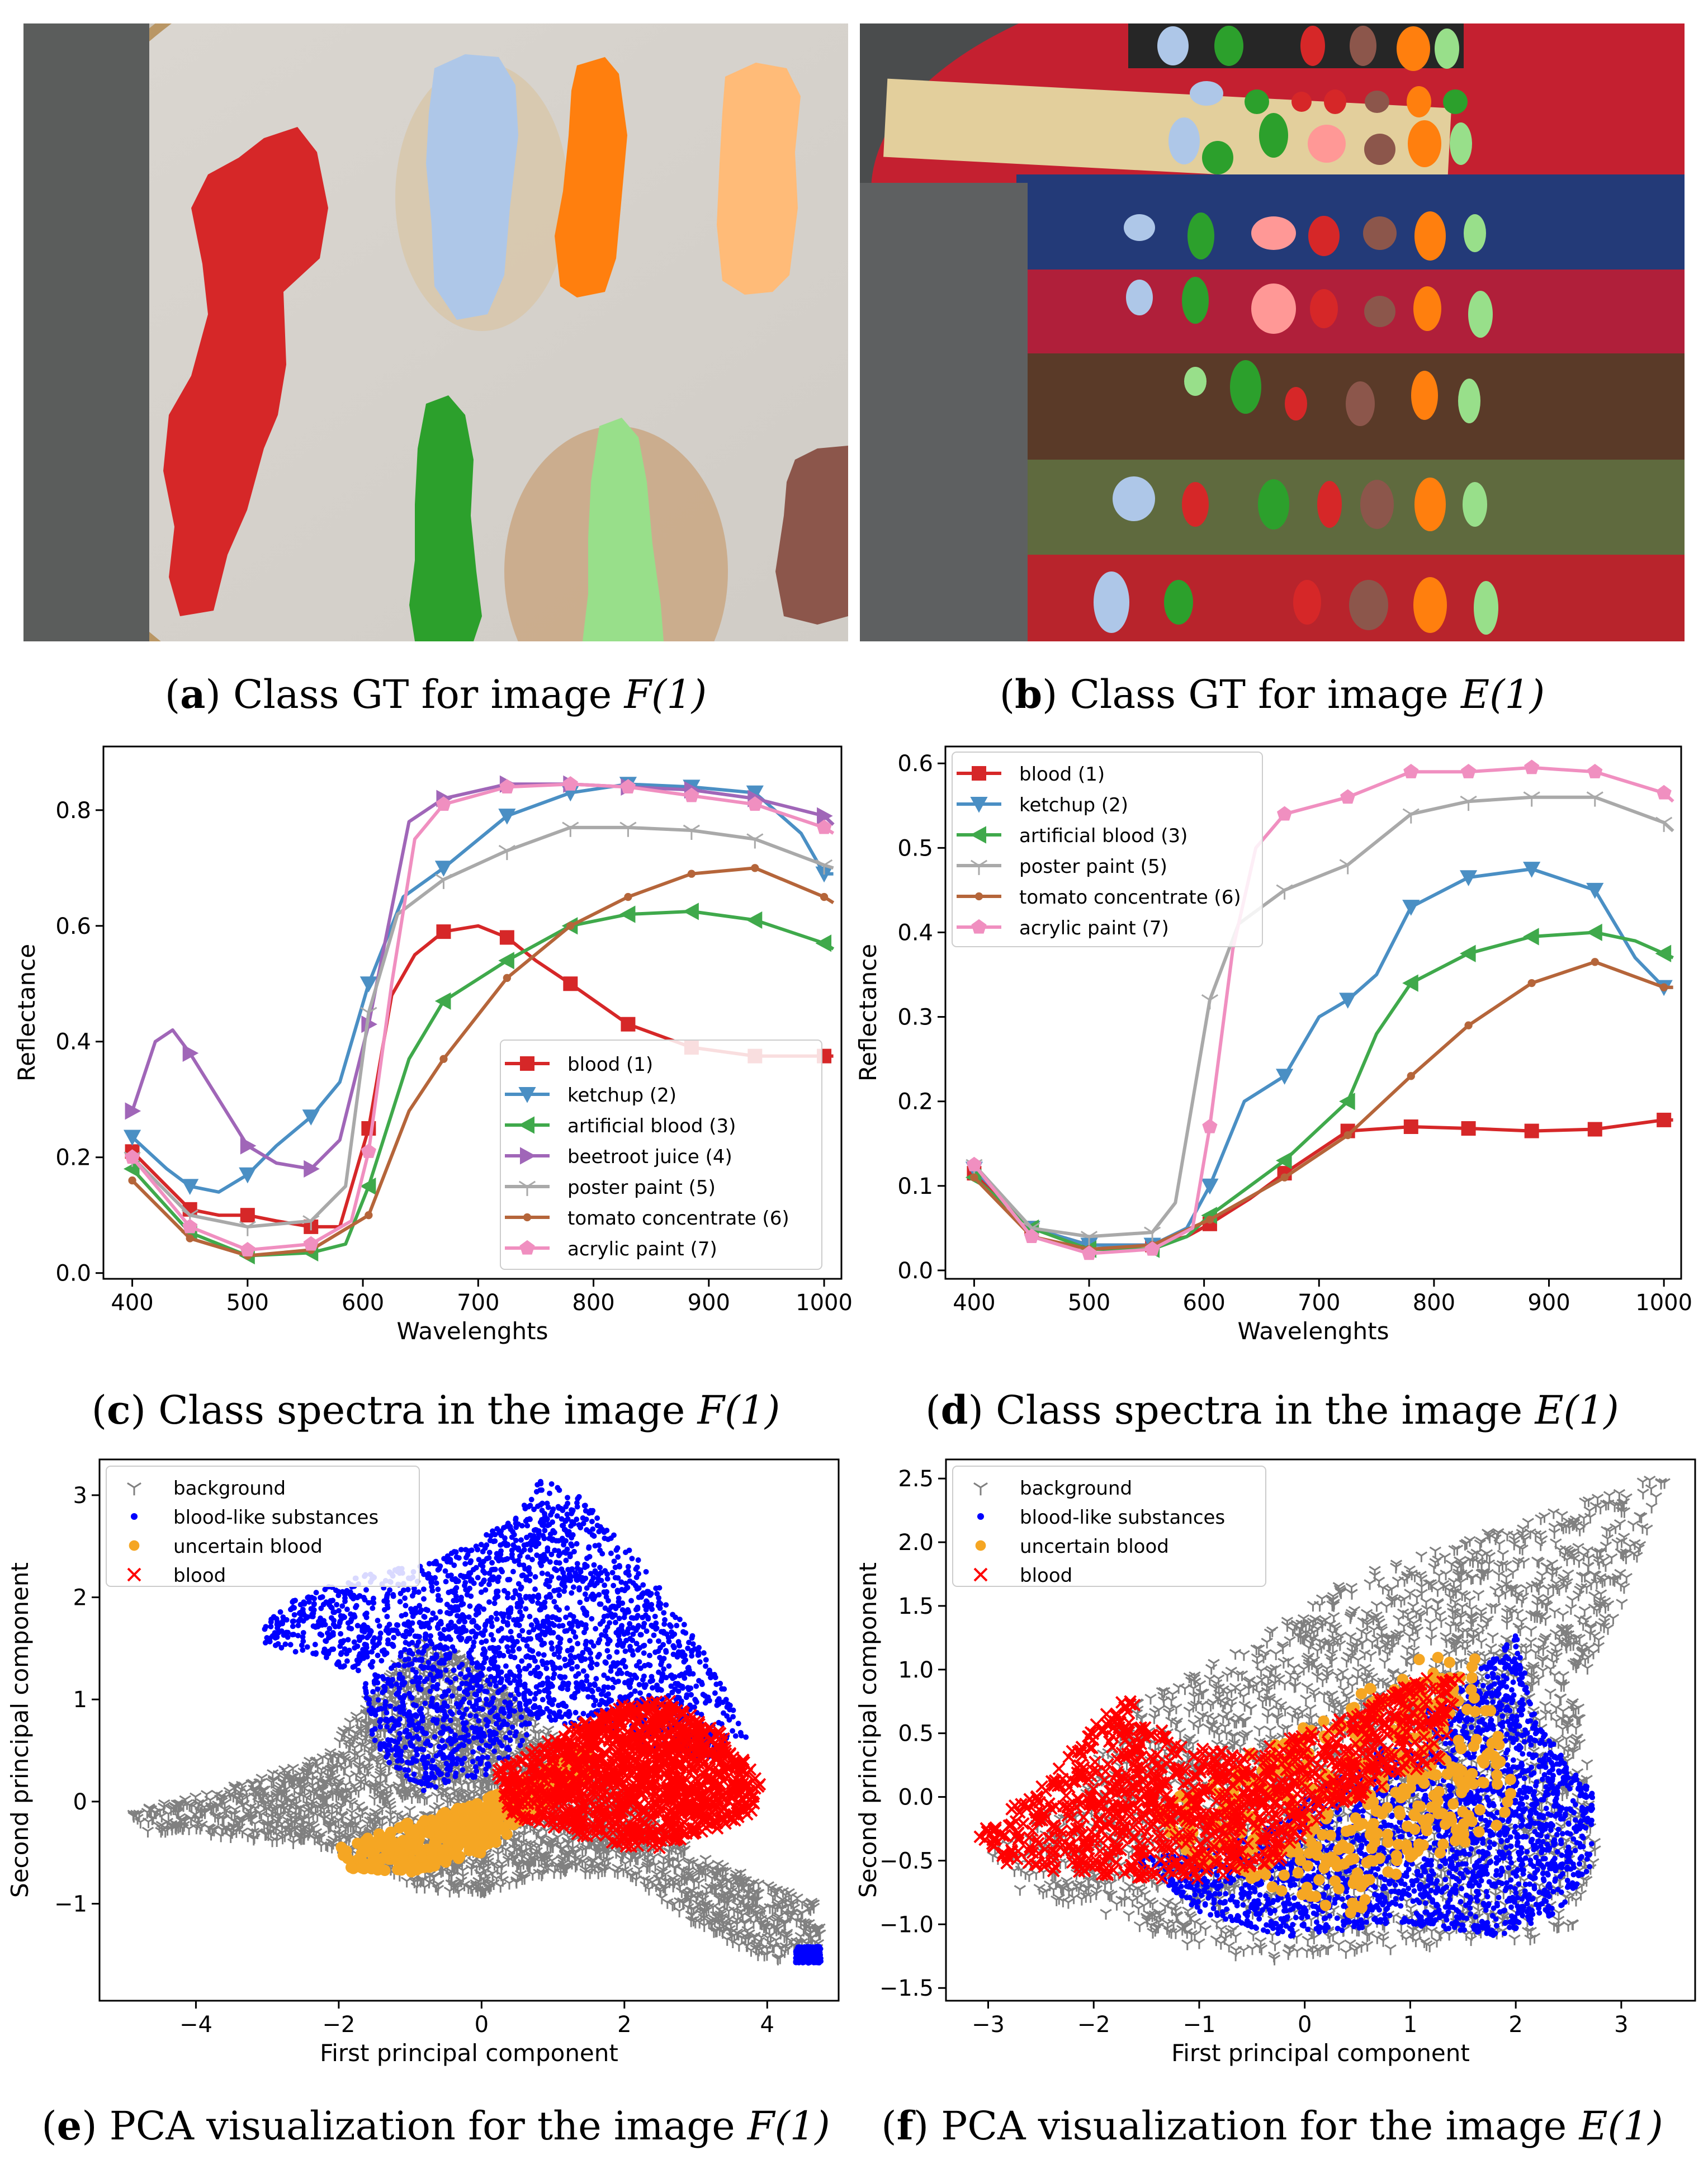 This screenshot has width=1708, height=2164. What do you see at coordinates (338, 2025) in the screenshot?
I see `x-tick-label: −2` at bounding box center [338, 2025].